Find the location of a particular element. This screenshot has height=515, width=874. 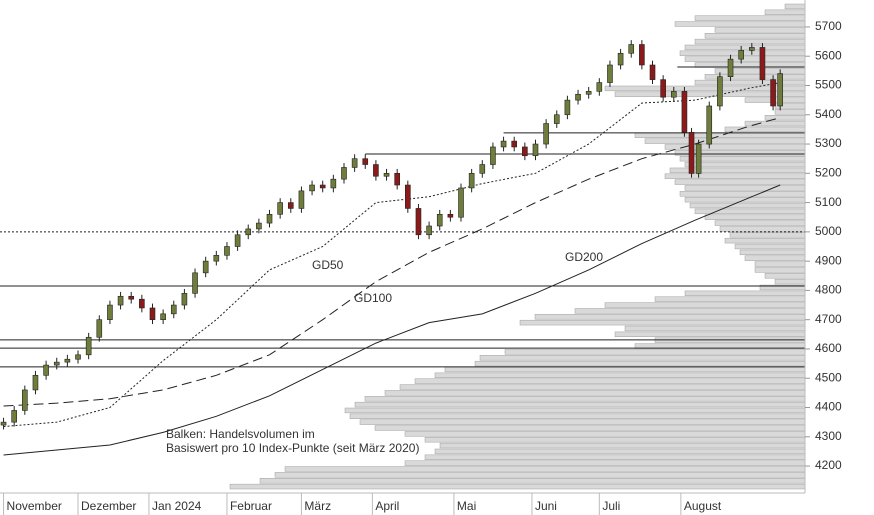

y-tick-label: 4800 is located at coordinates (828, 290).